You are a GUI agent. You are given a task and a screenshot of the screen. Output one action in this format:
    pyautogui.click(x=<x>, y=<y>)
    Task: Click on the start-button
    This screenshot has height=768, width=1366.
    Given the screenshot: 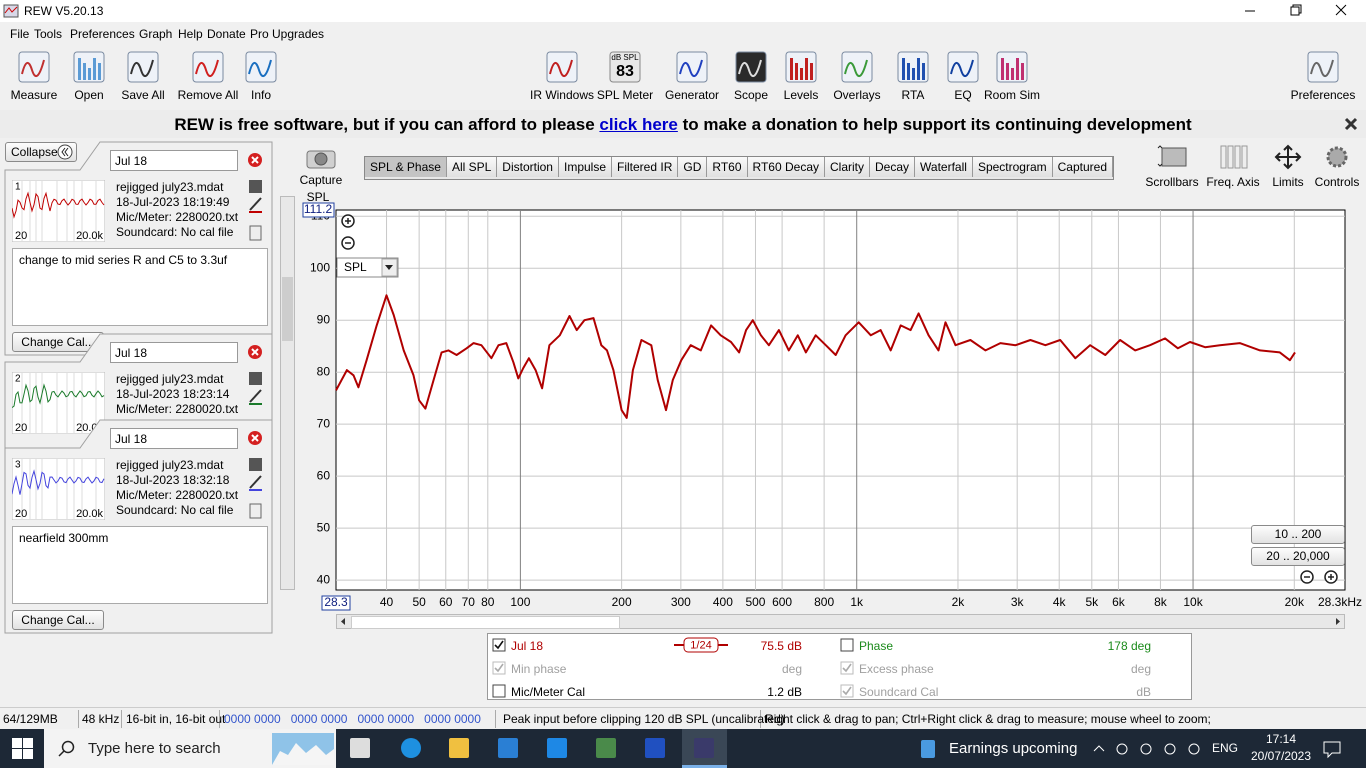 What is the action you would take?
    pyautogui.click(x=23, y=749)
    